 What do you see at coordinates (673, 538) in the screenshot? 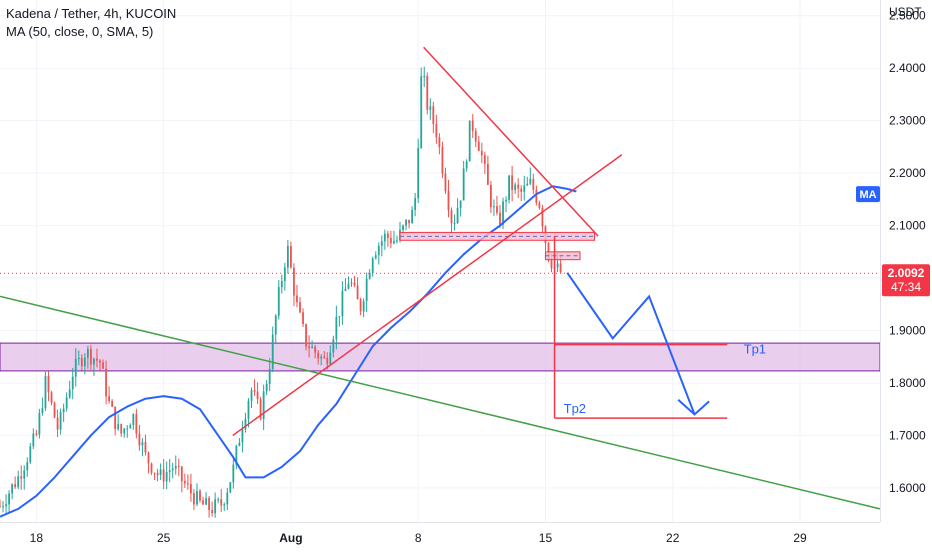
I see `x-tick-label: 22` at bounding box center [673, 538].